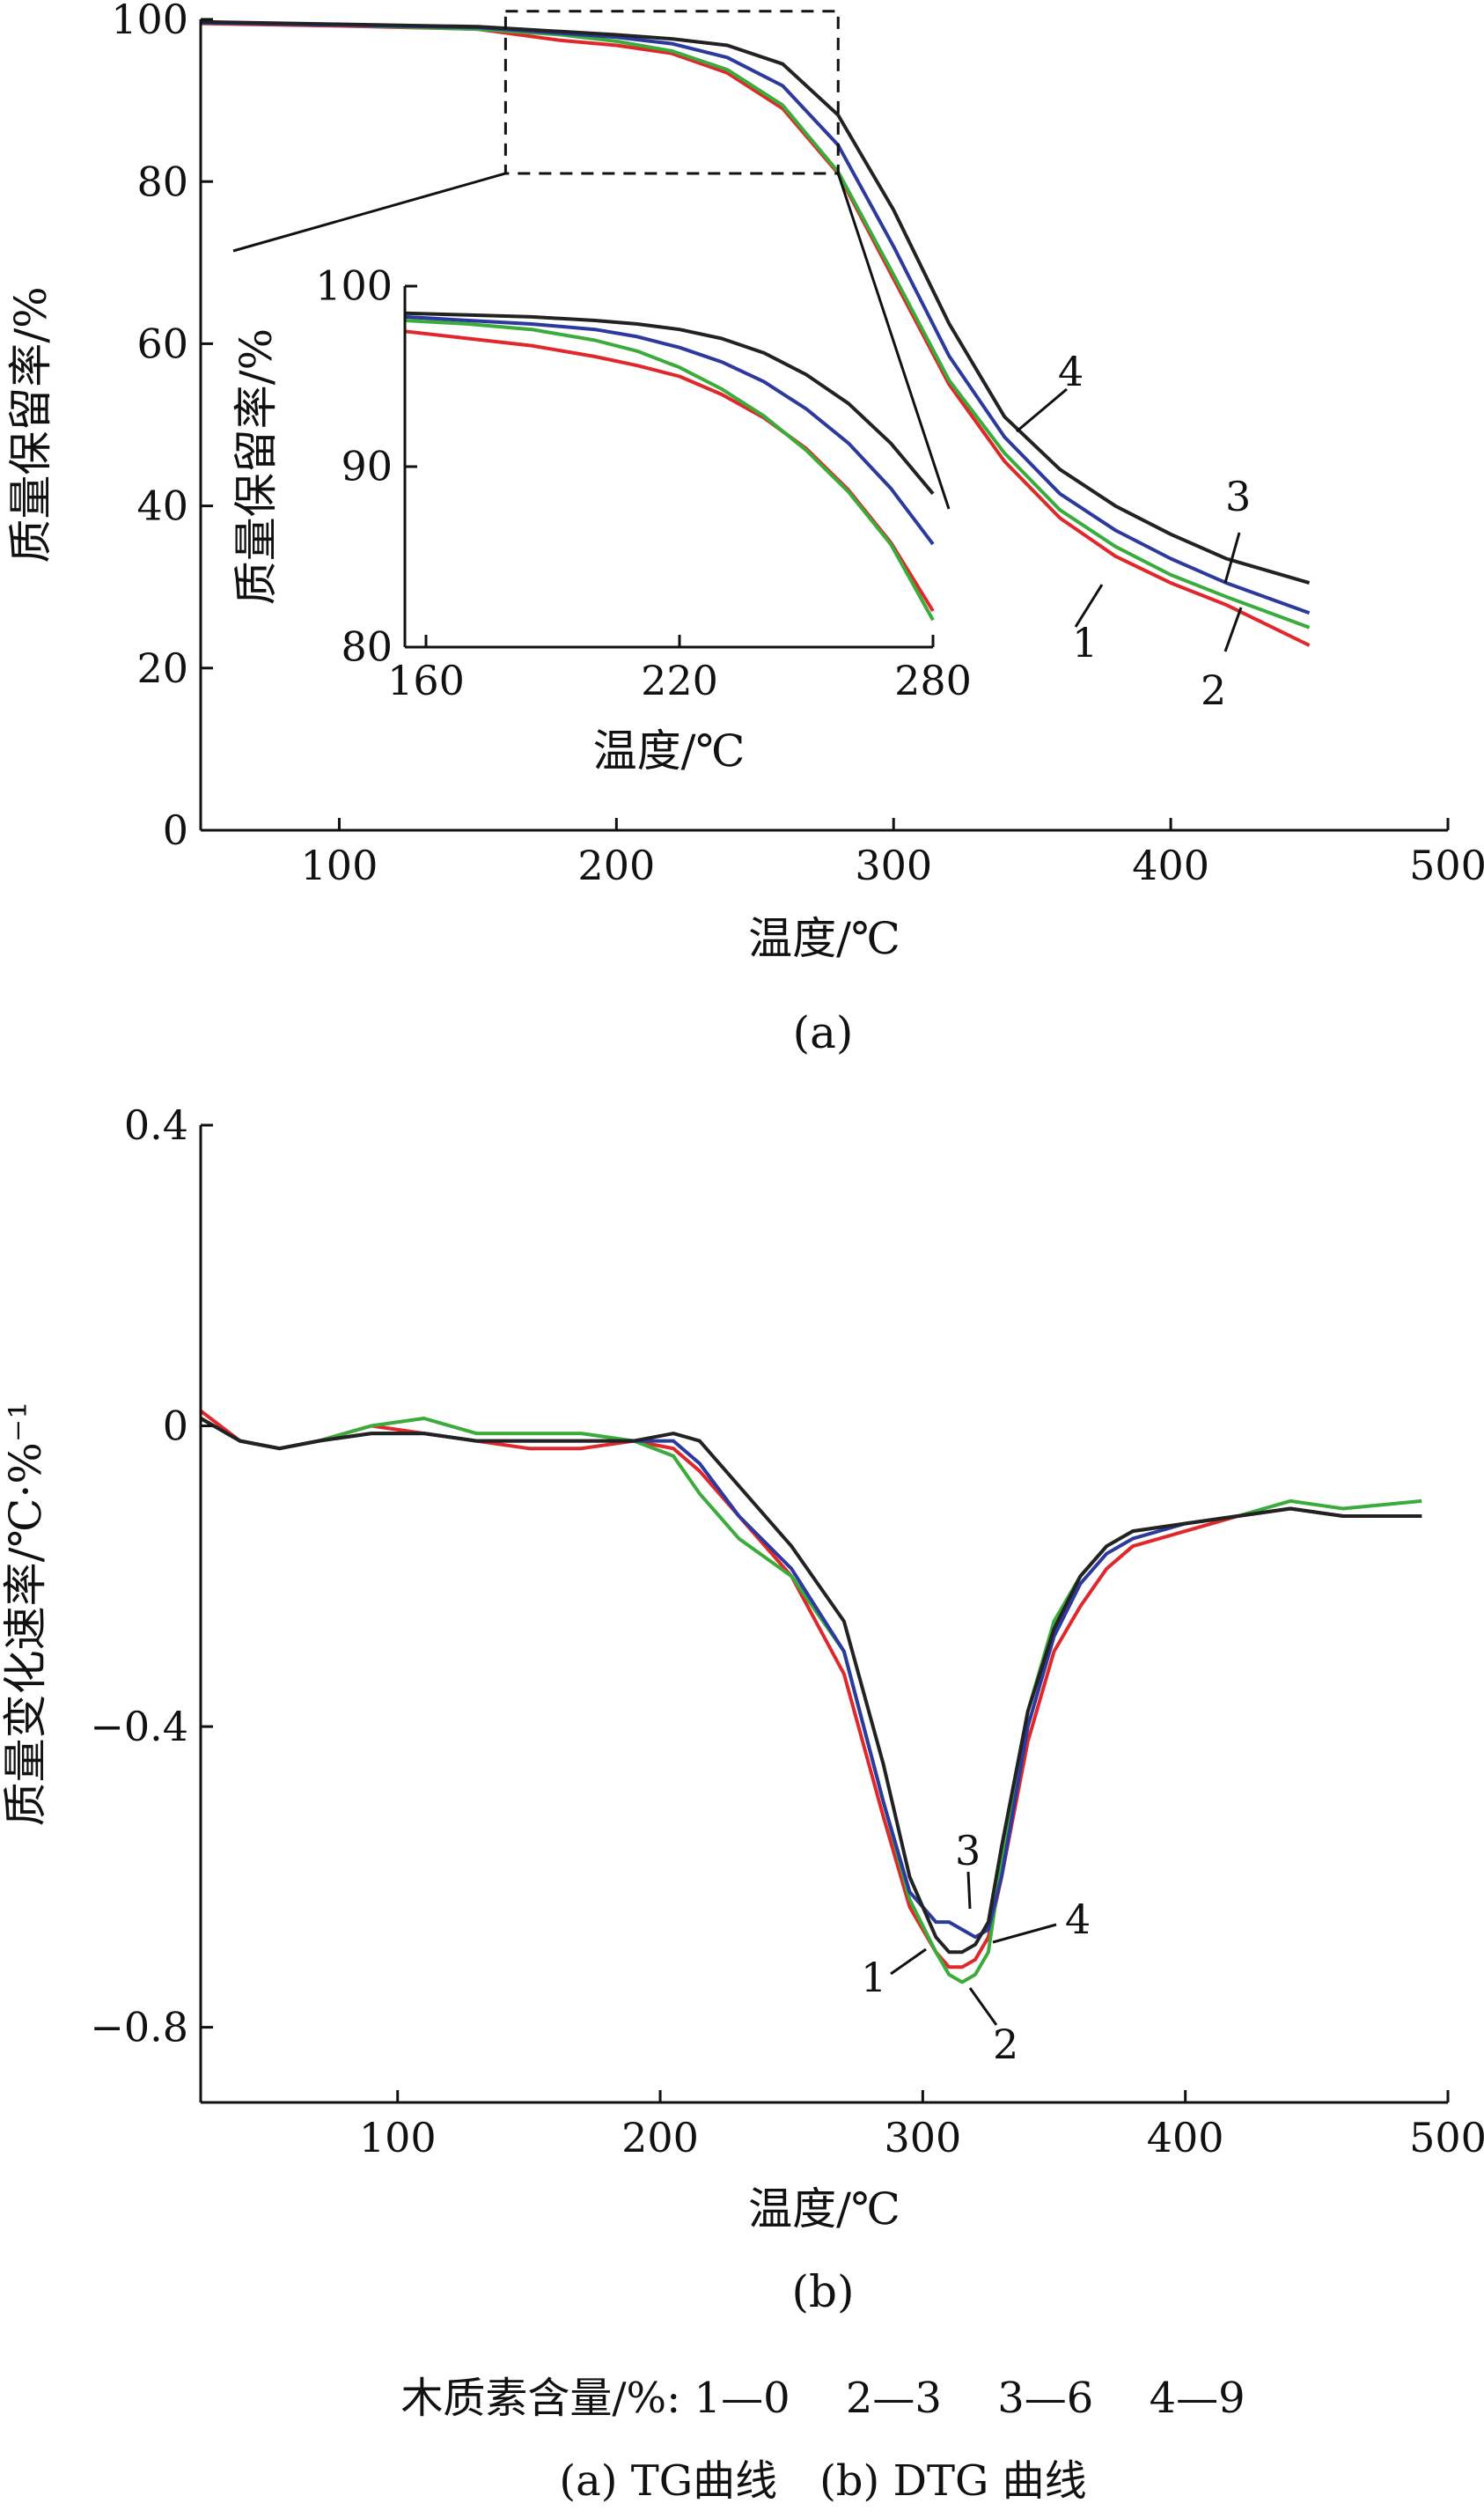  I want to click on inset-x-tick-label: 280, so click(933, 680).